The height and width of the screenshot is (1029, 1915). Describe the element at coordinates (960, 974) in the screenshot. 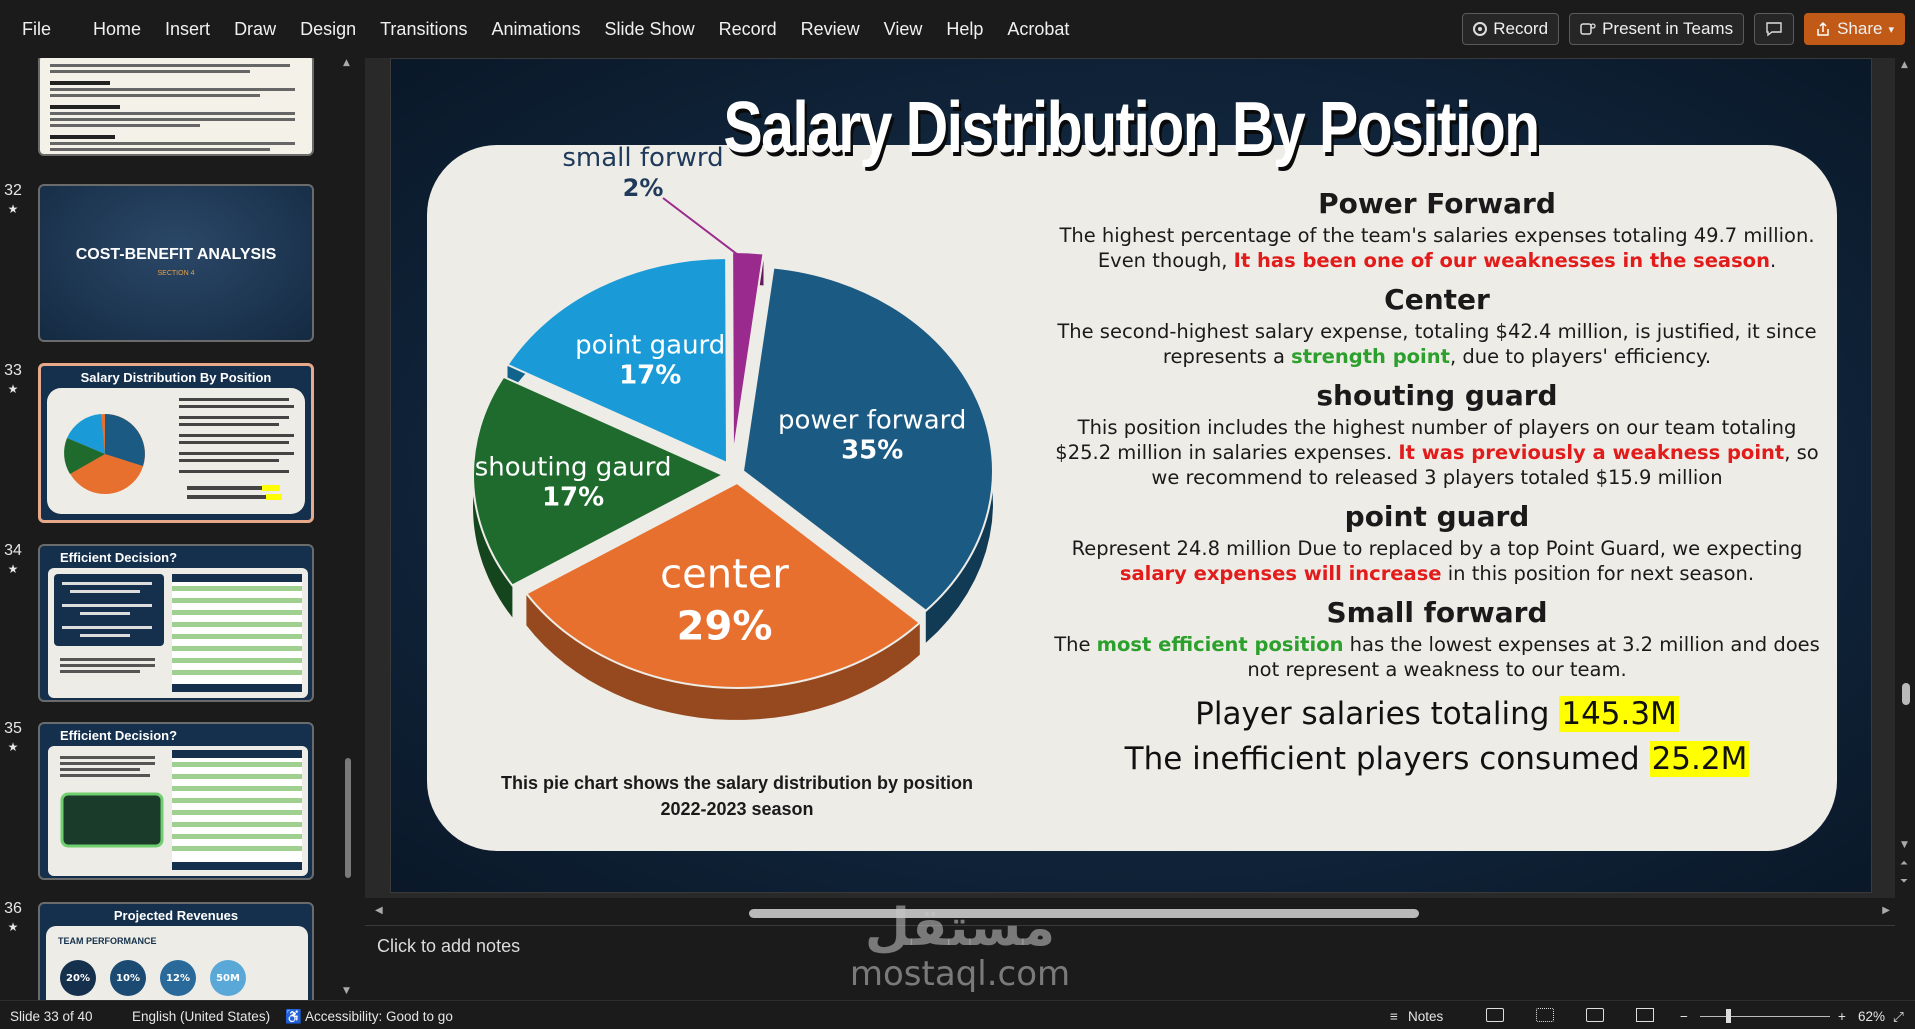

I see `watermark-latin: mostaql.com` at that location.